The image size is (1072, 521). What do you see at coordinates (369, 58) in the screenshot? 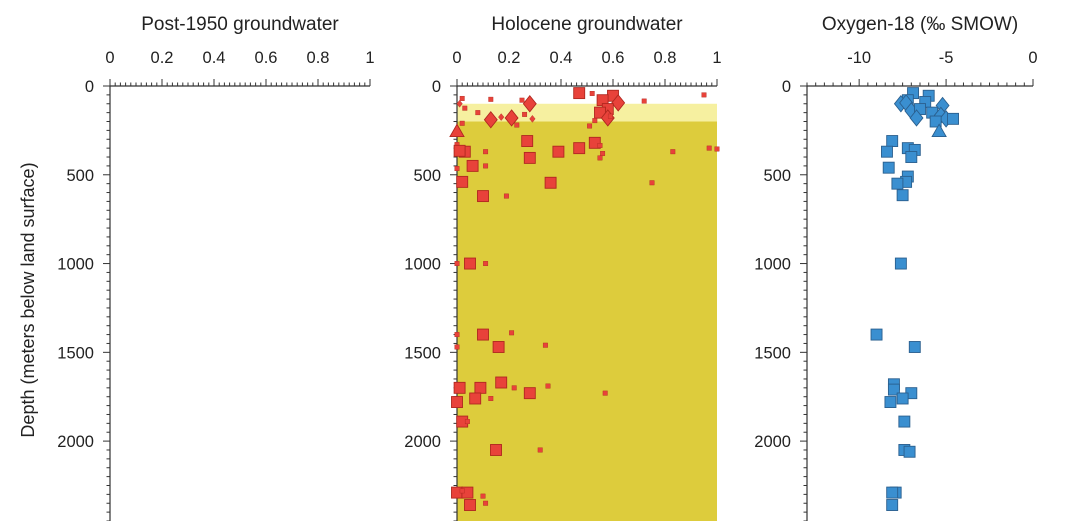
I see `panel-1-x-tick-label: 1` at bounding box center [369, 58].